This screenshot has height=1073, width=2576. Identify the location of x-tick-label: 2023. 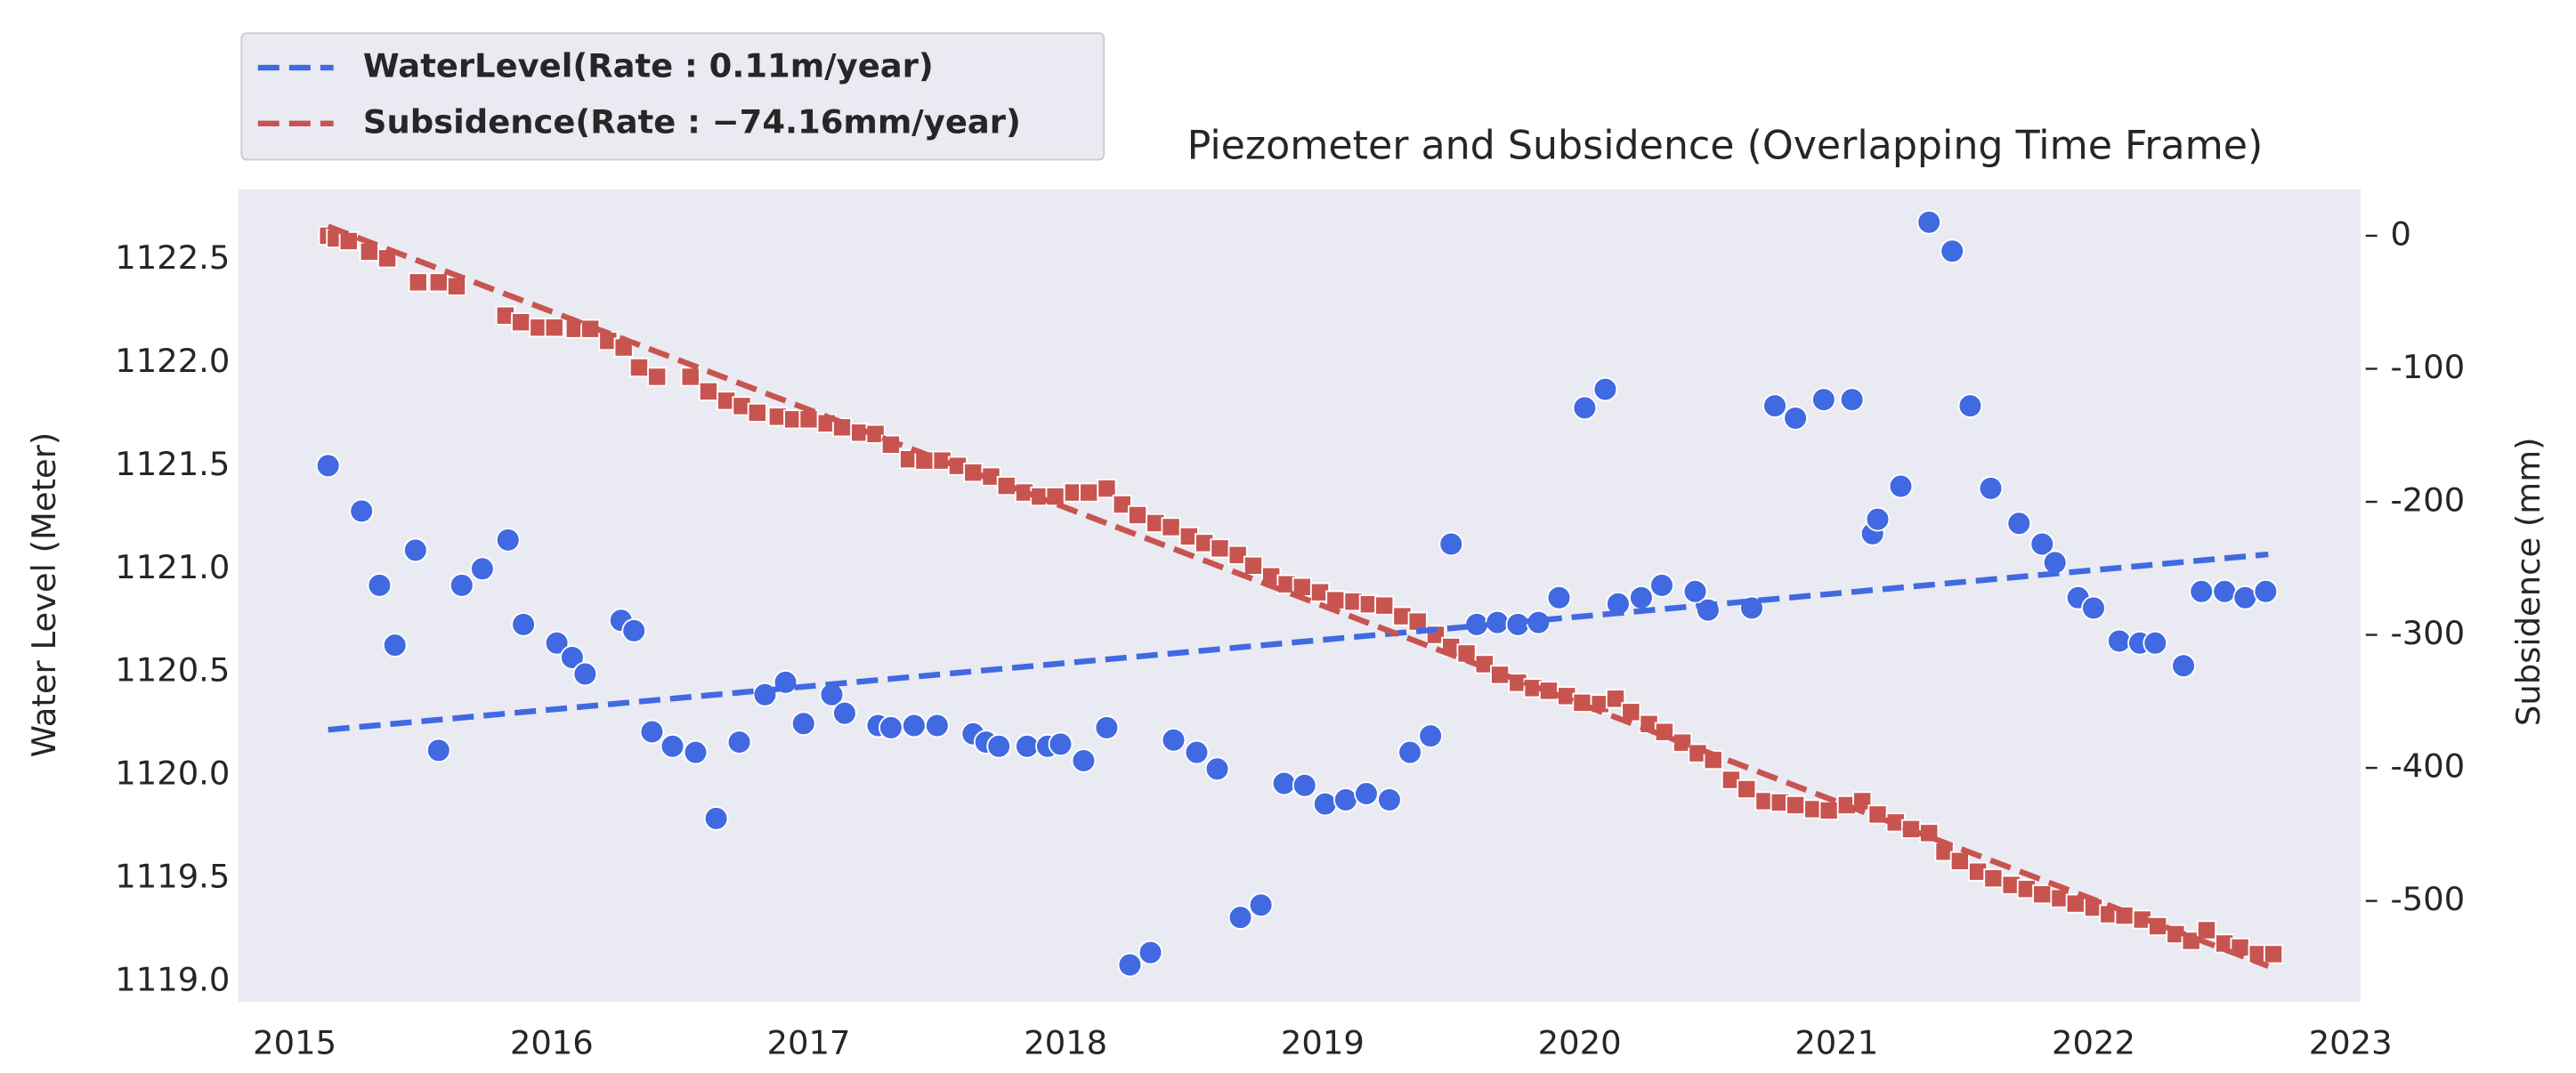
(2351, 1043).